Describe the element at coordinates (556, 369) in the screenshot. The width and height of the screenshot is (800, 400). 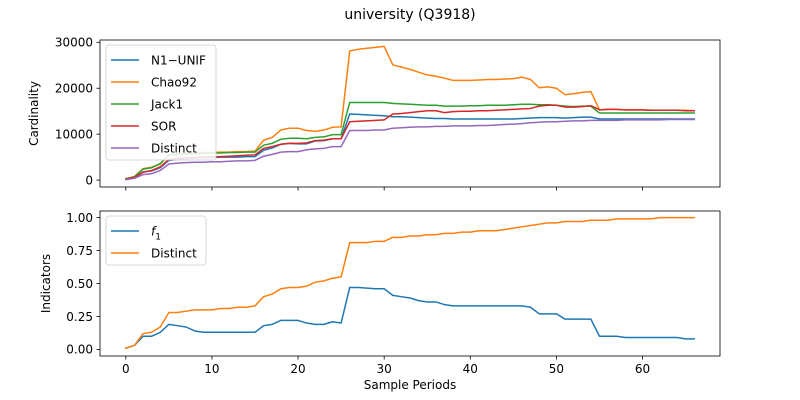
I see `x-tick-label: 50` at that location.